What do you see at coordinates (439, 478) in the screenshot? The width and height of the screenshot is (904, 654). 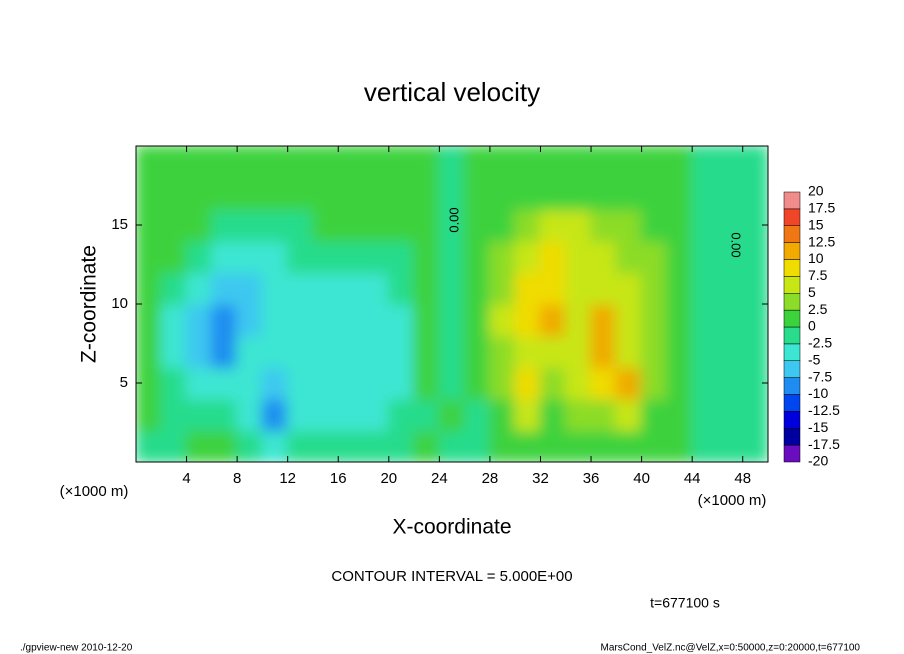 I see `x-tick-label: 24` at bounding box center [439, 478].